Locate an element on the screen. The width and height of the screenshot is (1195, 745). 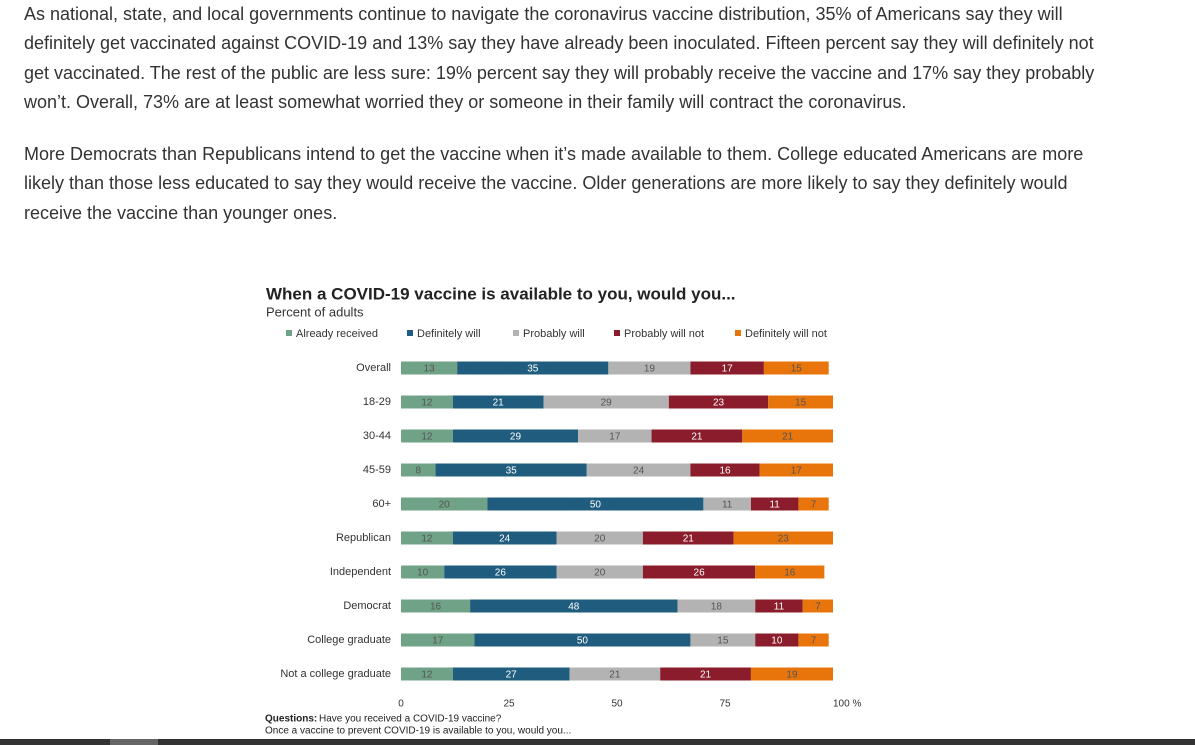
data-label: 10 is located at coordinates (423, 573).